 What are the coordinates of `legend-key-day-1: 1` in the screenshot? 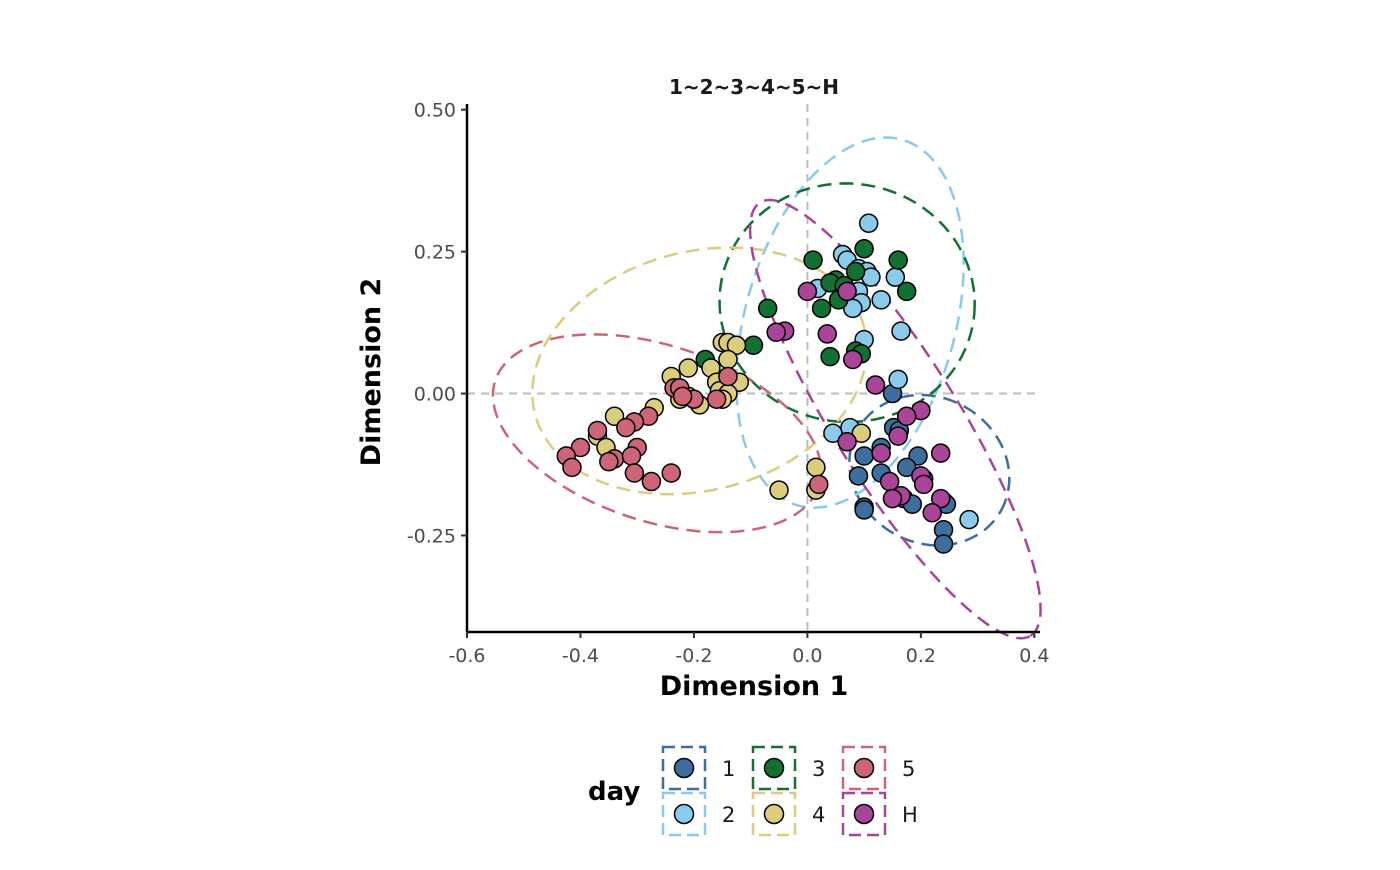 It's located at (698, 768).